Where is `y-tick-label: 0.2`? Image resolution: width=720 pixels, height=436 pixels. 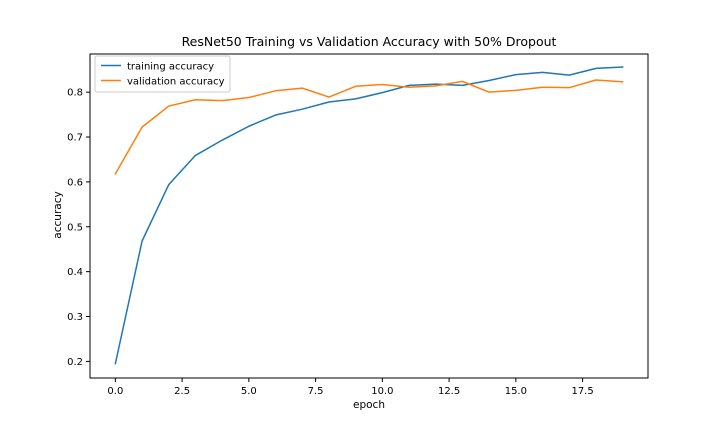
y-tick-label: 0.2 is located at coordinates (75, 362).